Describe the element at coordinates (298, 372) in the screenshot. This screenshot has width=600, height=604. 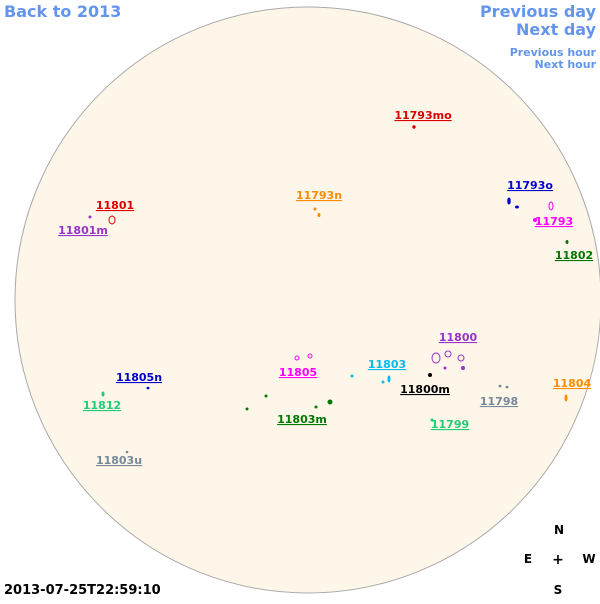
I see `region-label: 11805` at that location.